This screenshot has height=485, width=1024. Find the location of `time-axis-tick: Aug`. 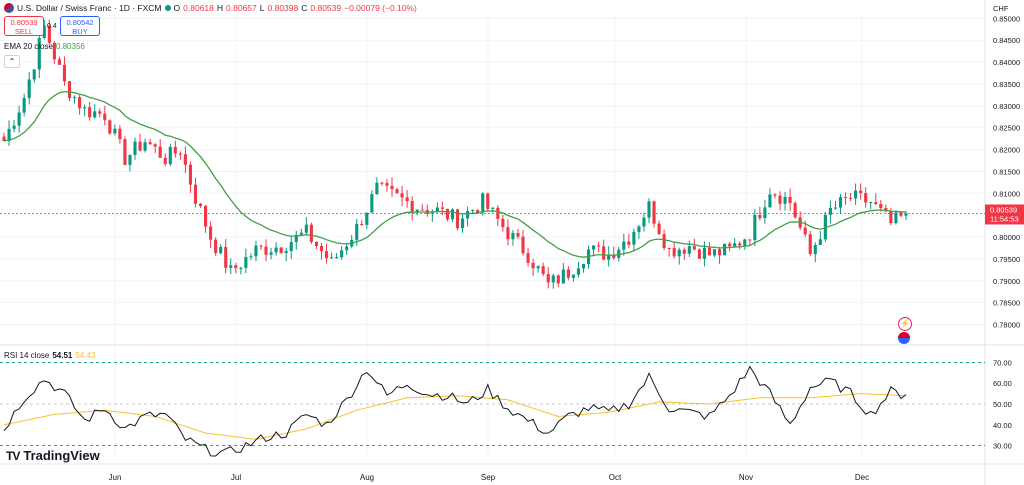

time-axis-tick: Aug is located at coordinates (367, 477).